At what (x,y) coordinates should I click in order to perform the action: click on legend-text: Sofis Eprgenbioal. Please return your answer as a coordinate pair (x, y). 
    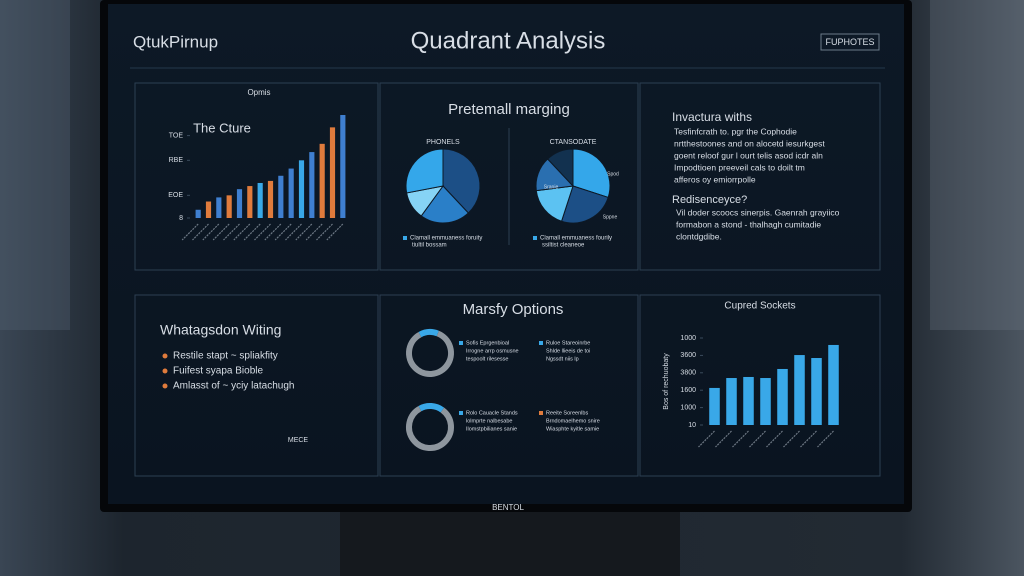
    Looking at the image, I should click on (487, 343).